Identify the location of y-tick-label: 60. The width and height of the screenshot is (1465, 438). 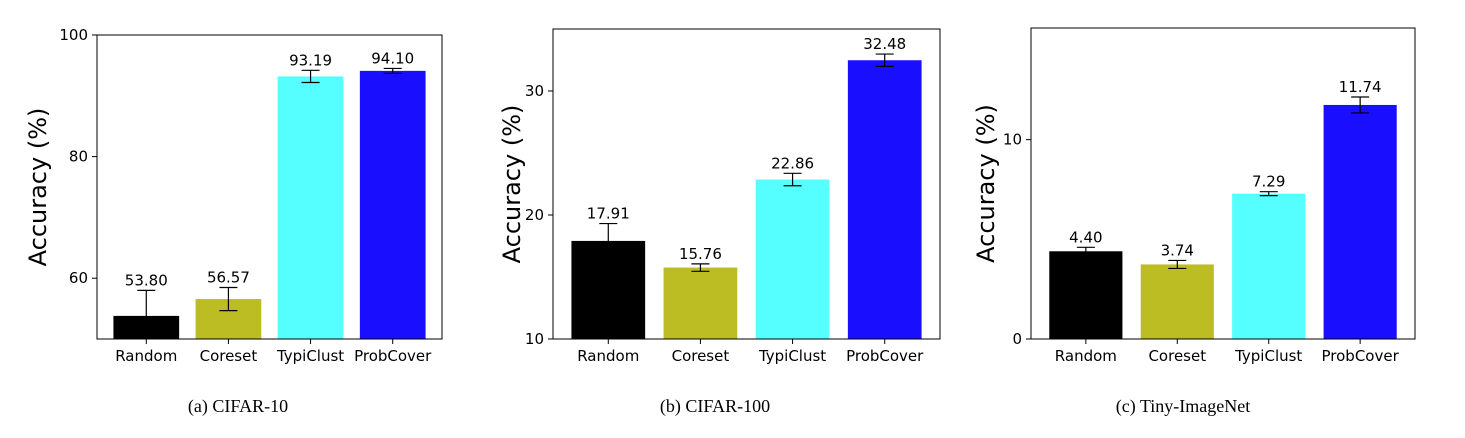
(78, 278).